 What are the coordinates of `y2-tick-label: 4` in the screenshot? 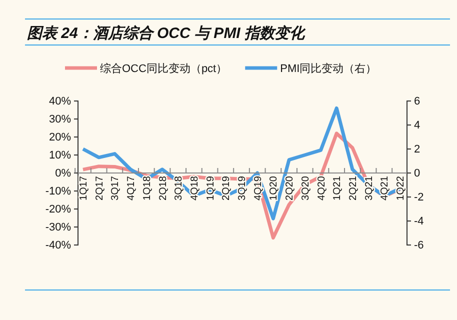 It's located at (417, 126).